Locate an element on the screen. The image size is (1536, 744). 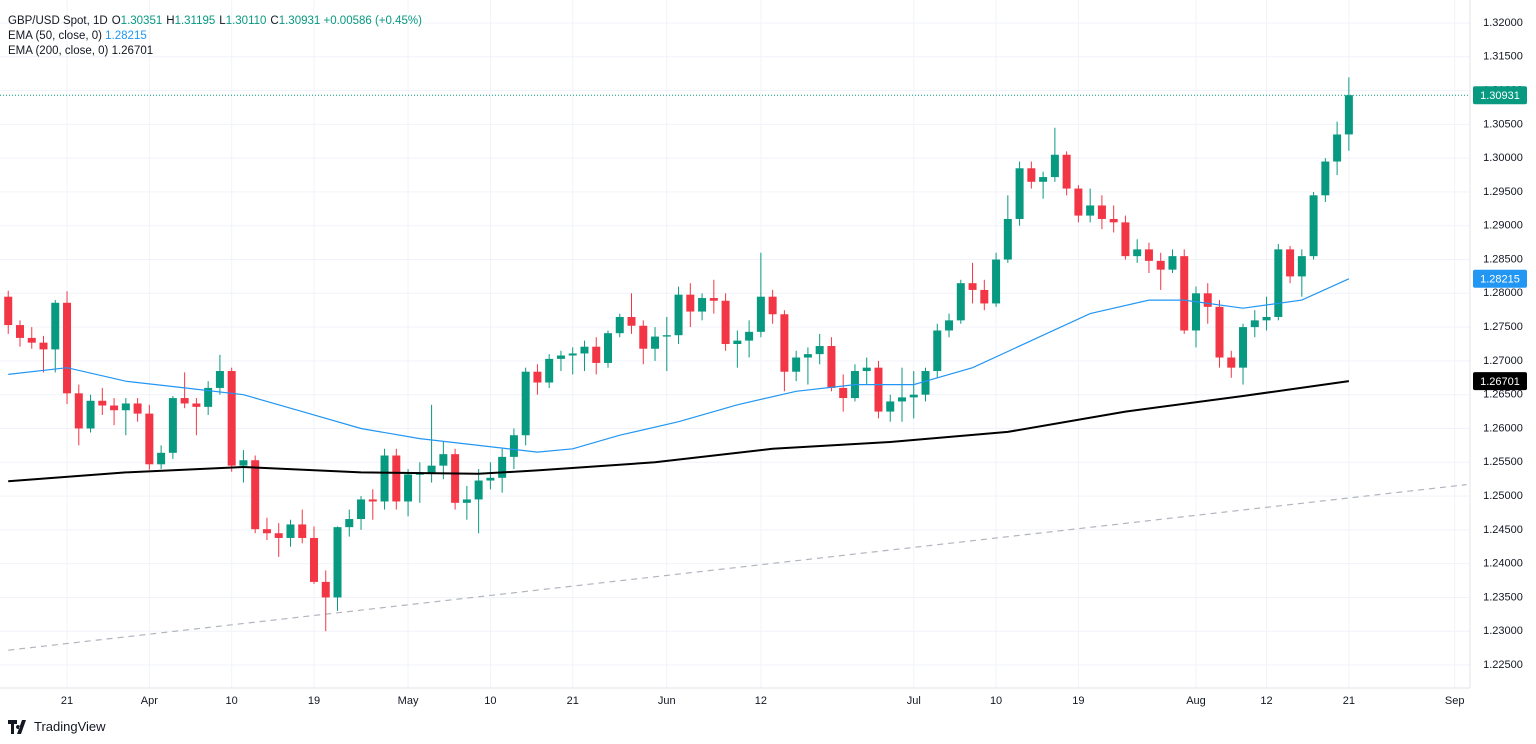
price-badge-label: 1.30931 is located at coordinates (1500, 96).